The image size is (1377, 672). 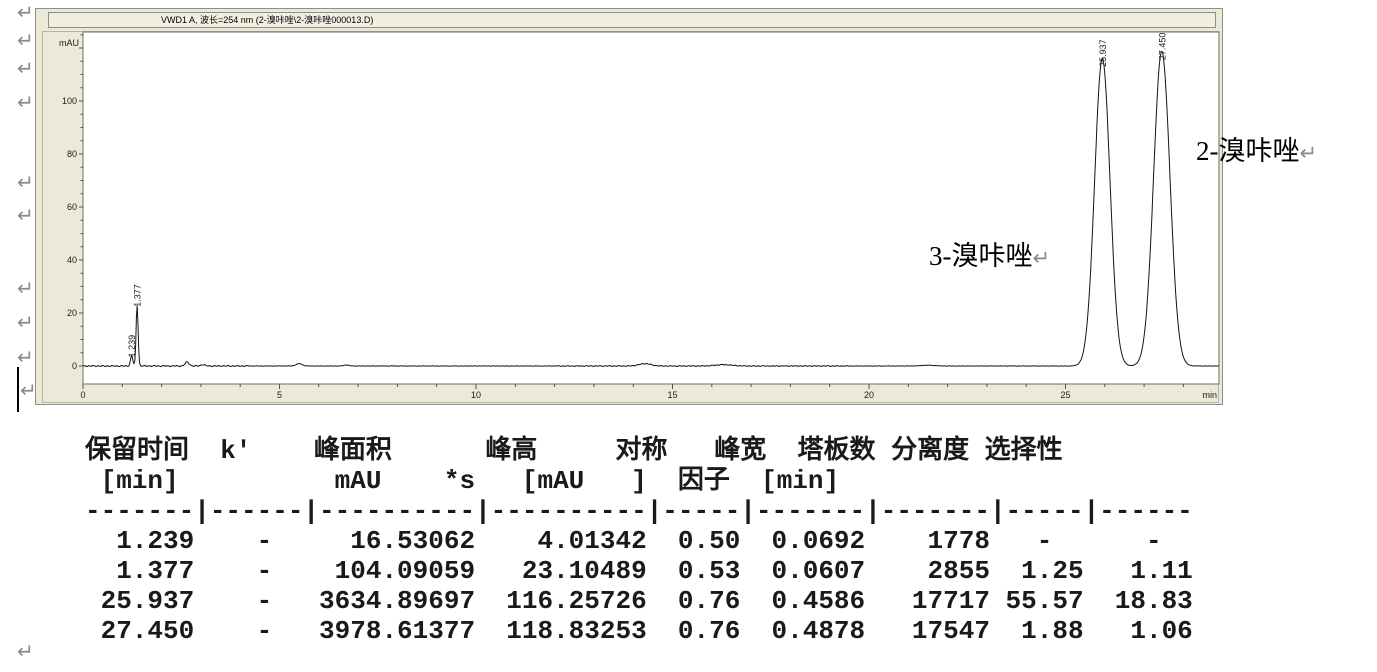 I want to click on annotation-text: 3-溴咔唑, so click(x=981, y=256).